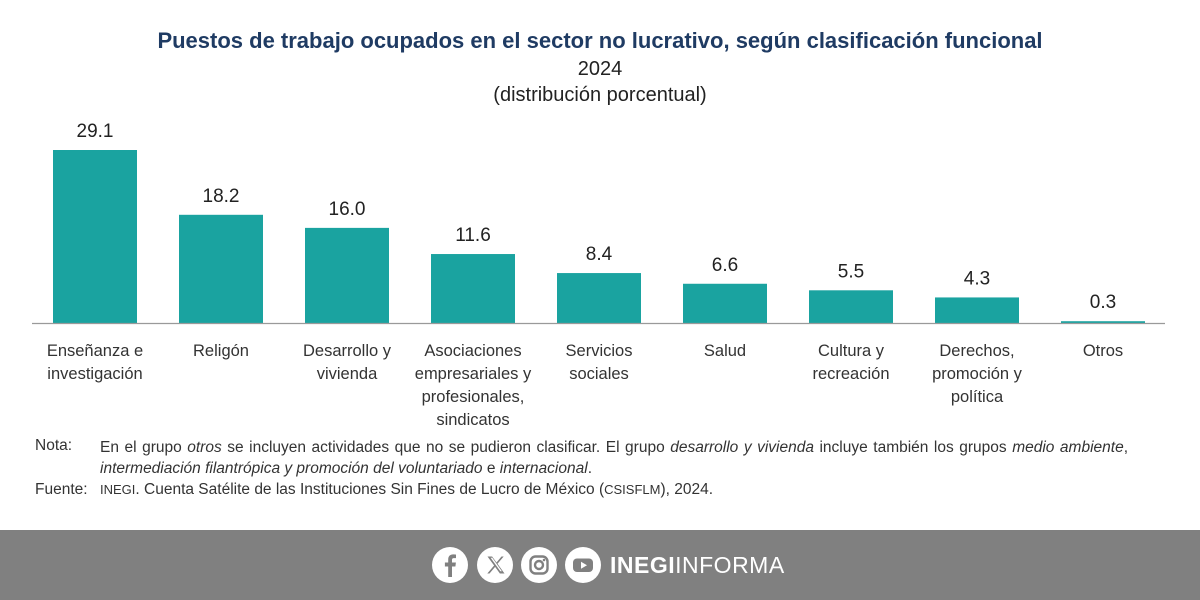 The height and width of the screenshot is (600, 1200). I want to click on note-fragment: ,, so click(1126, 447).